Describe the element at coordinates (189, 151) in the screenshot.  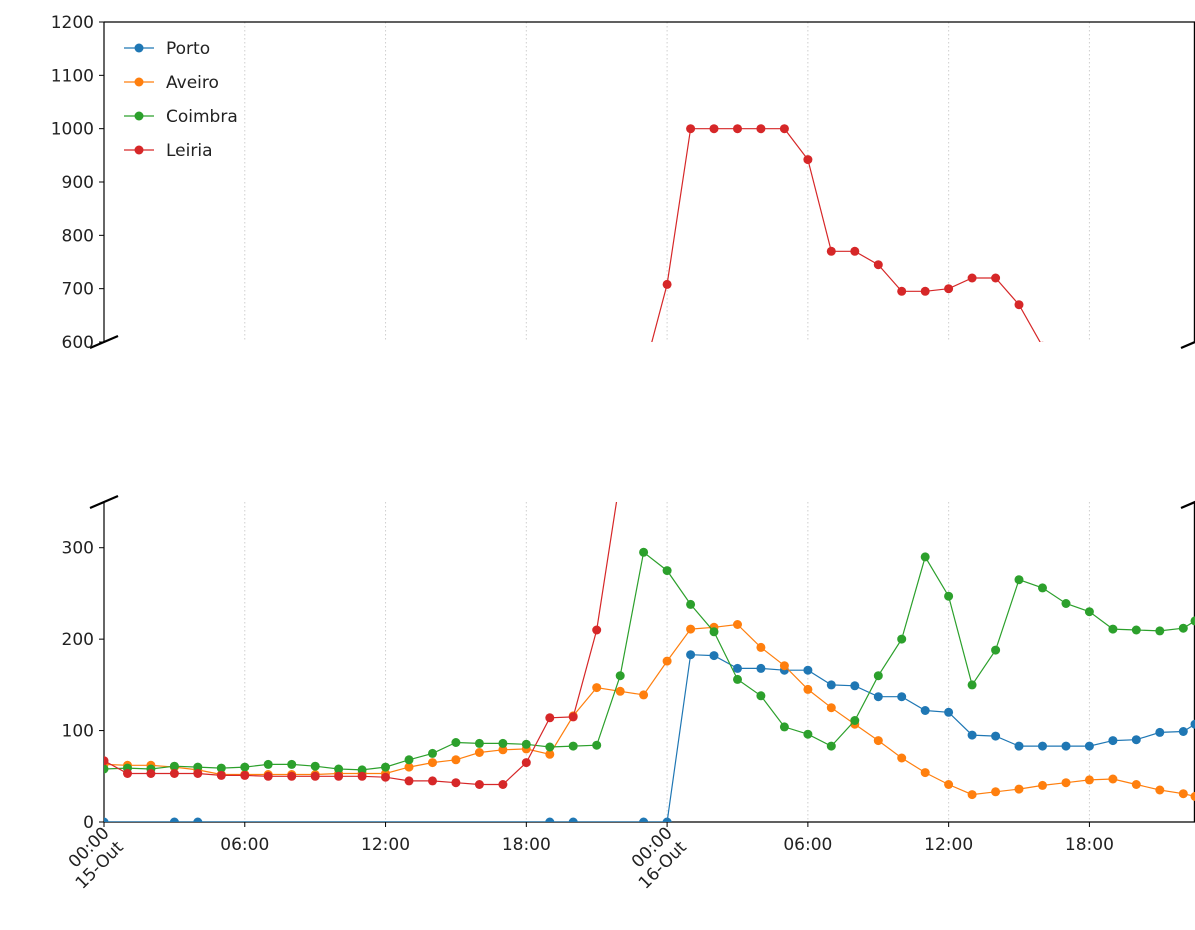
I see `legend-label-leiria: Leiria` at that location.